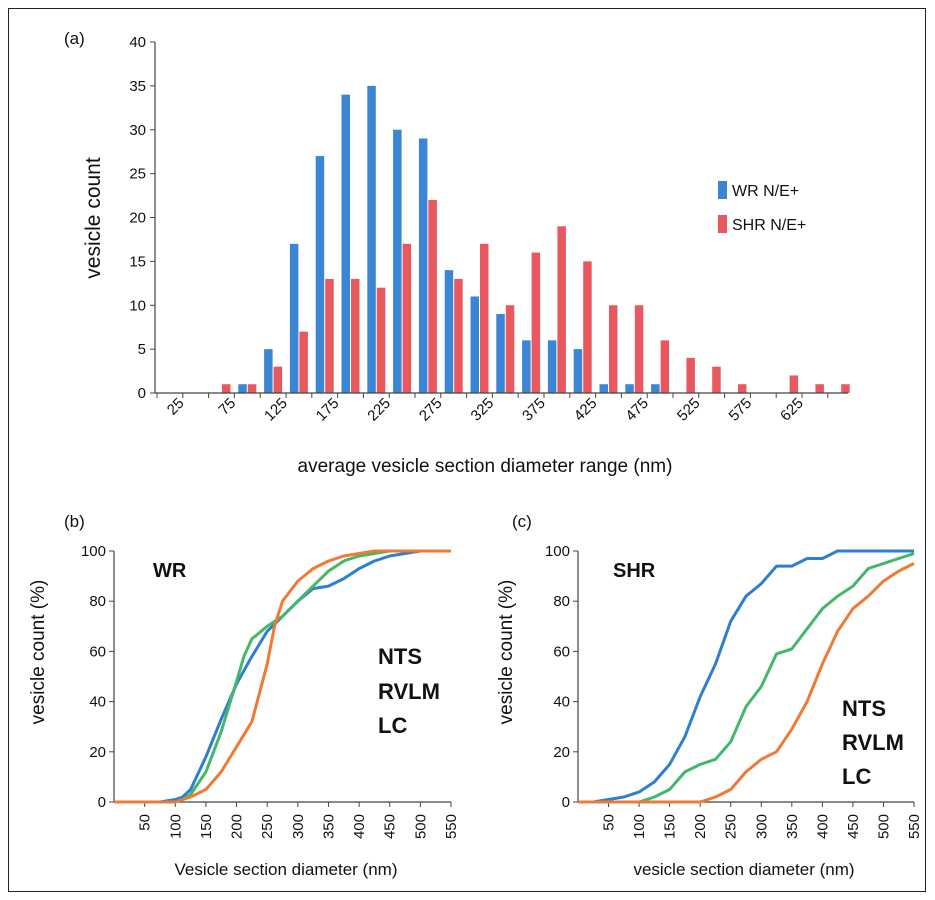 This screenshot has width=935, height=900. I want to click on panel-a-x-tick-label: 625, so click(792, 410).